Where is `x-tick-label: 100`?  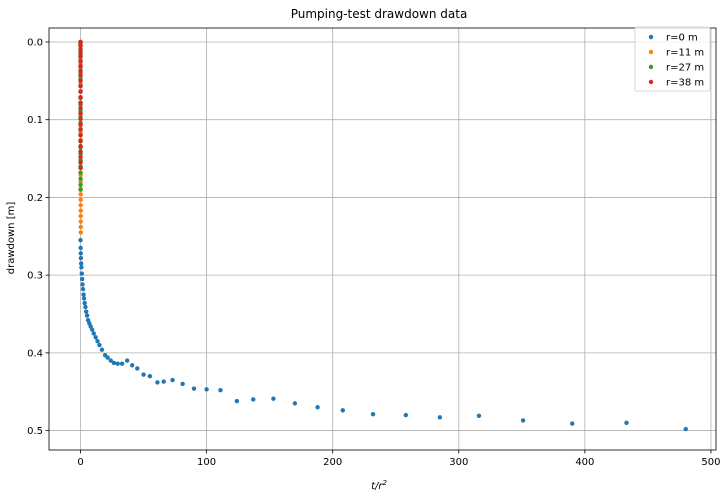 x-tick-label: 100 is located at coordinates (206, 462).